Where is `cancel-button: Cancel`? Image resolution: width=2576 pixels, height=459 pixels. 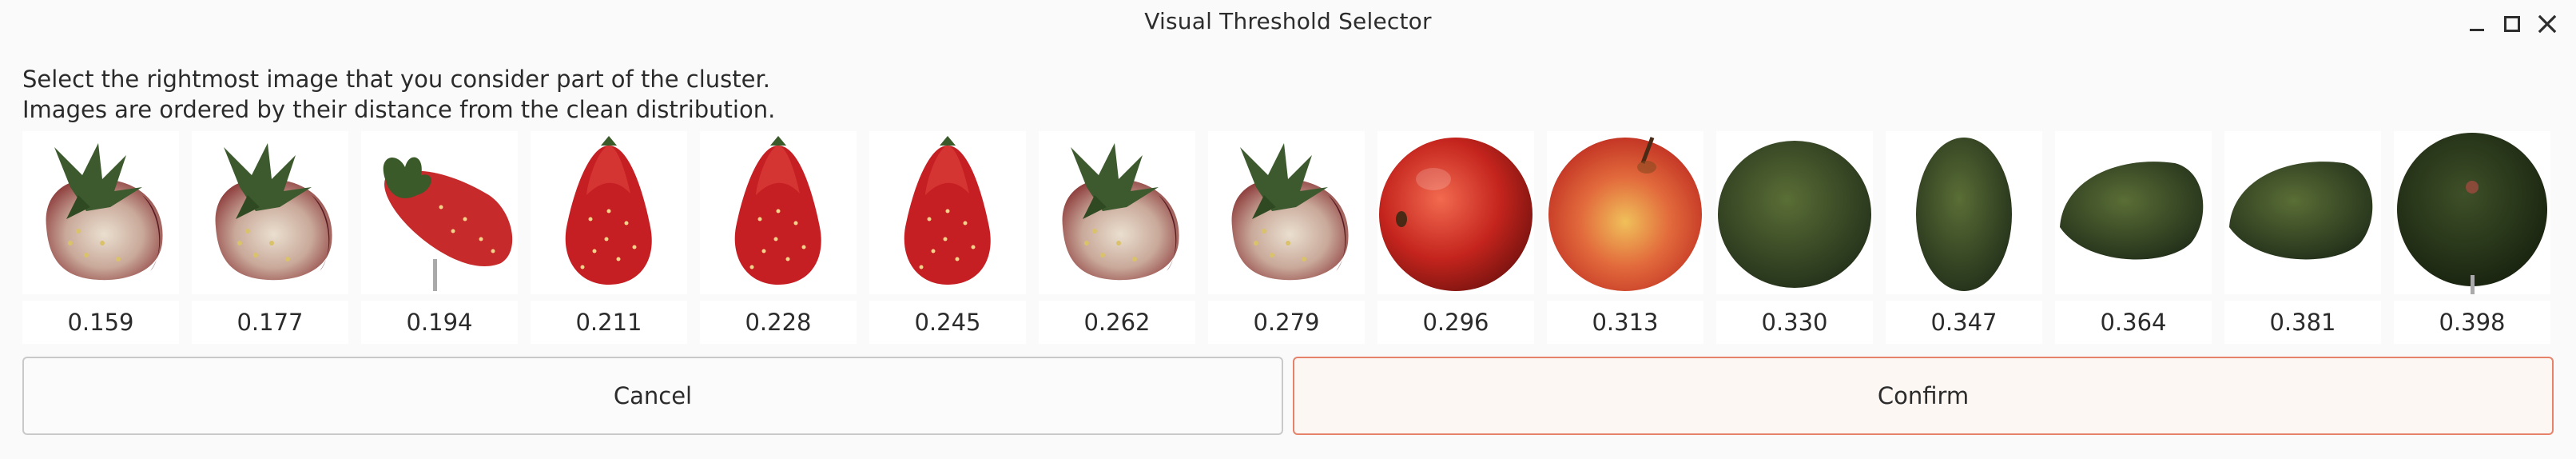 cancel-button: Cancel is located at coordinates (652, 396).